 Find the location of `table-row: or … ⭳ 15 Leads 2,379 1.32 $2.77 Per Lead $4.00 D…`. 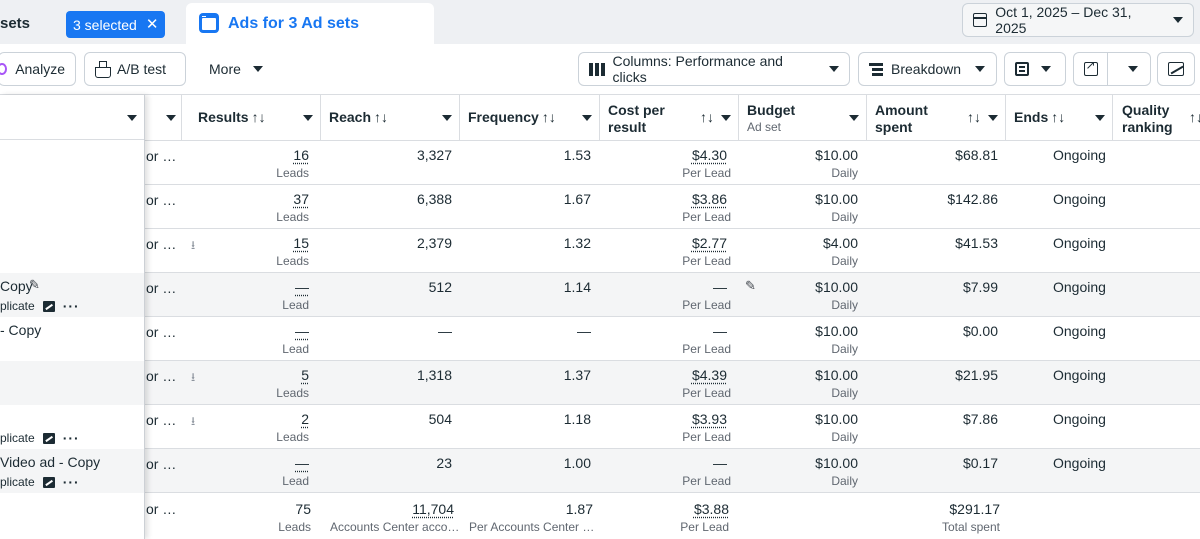

table-row: or … ⭳ 15 Leads 2,379 1.32 $2.77 Per Lead $4.00 D… is located at coordinates (600, 251).